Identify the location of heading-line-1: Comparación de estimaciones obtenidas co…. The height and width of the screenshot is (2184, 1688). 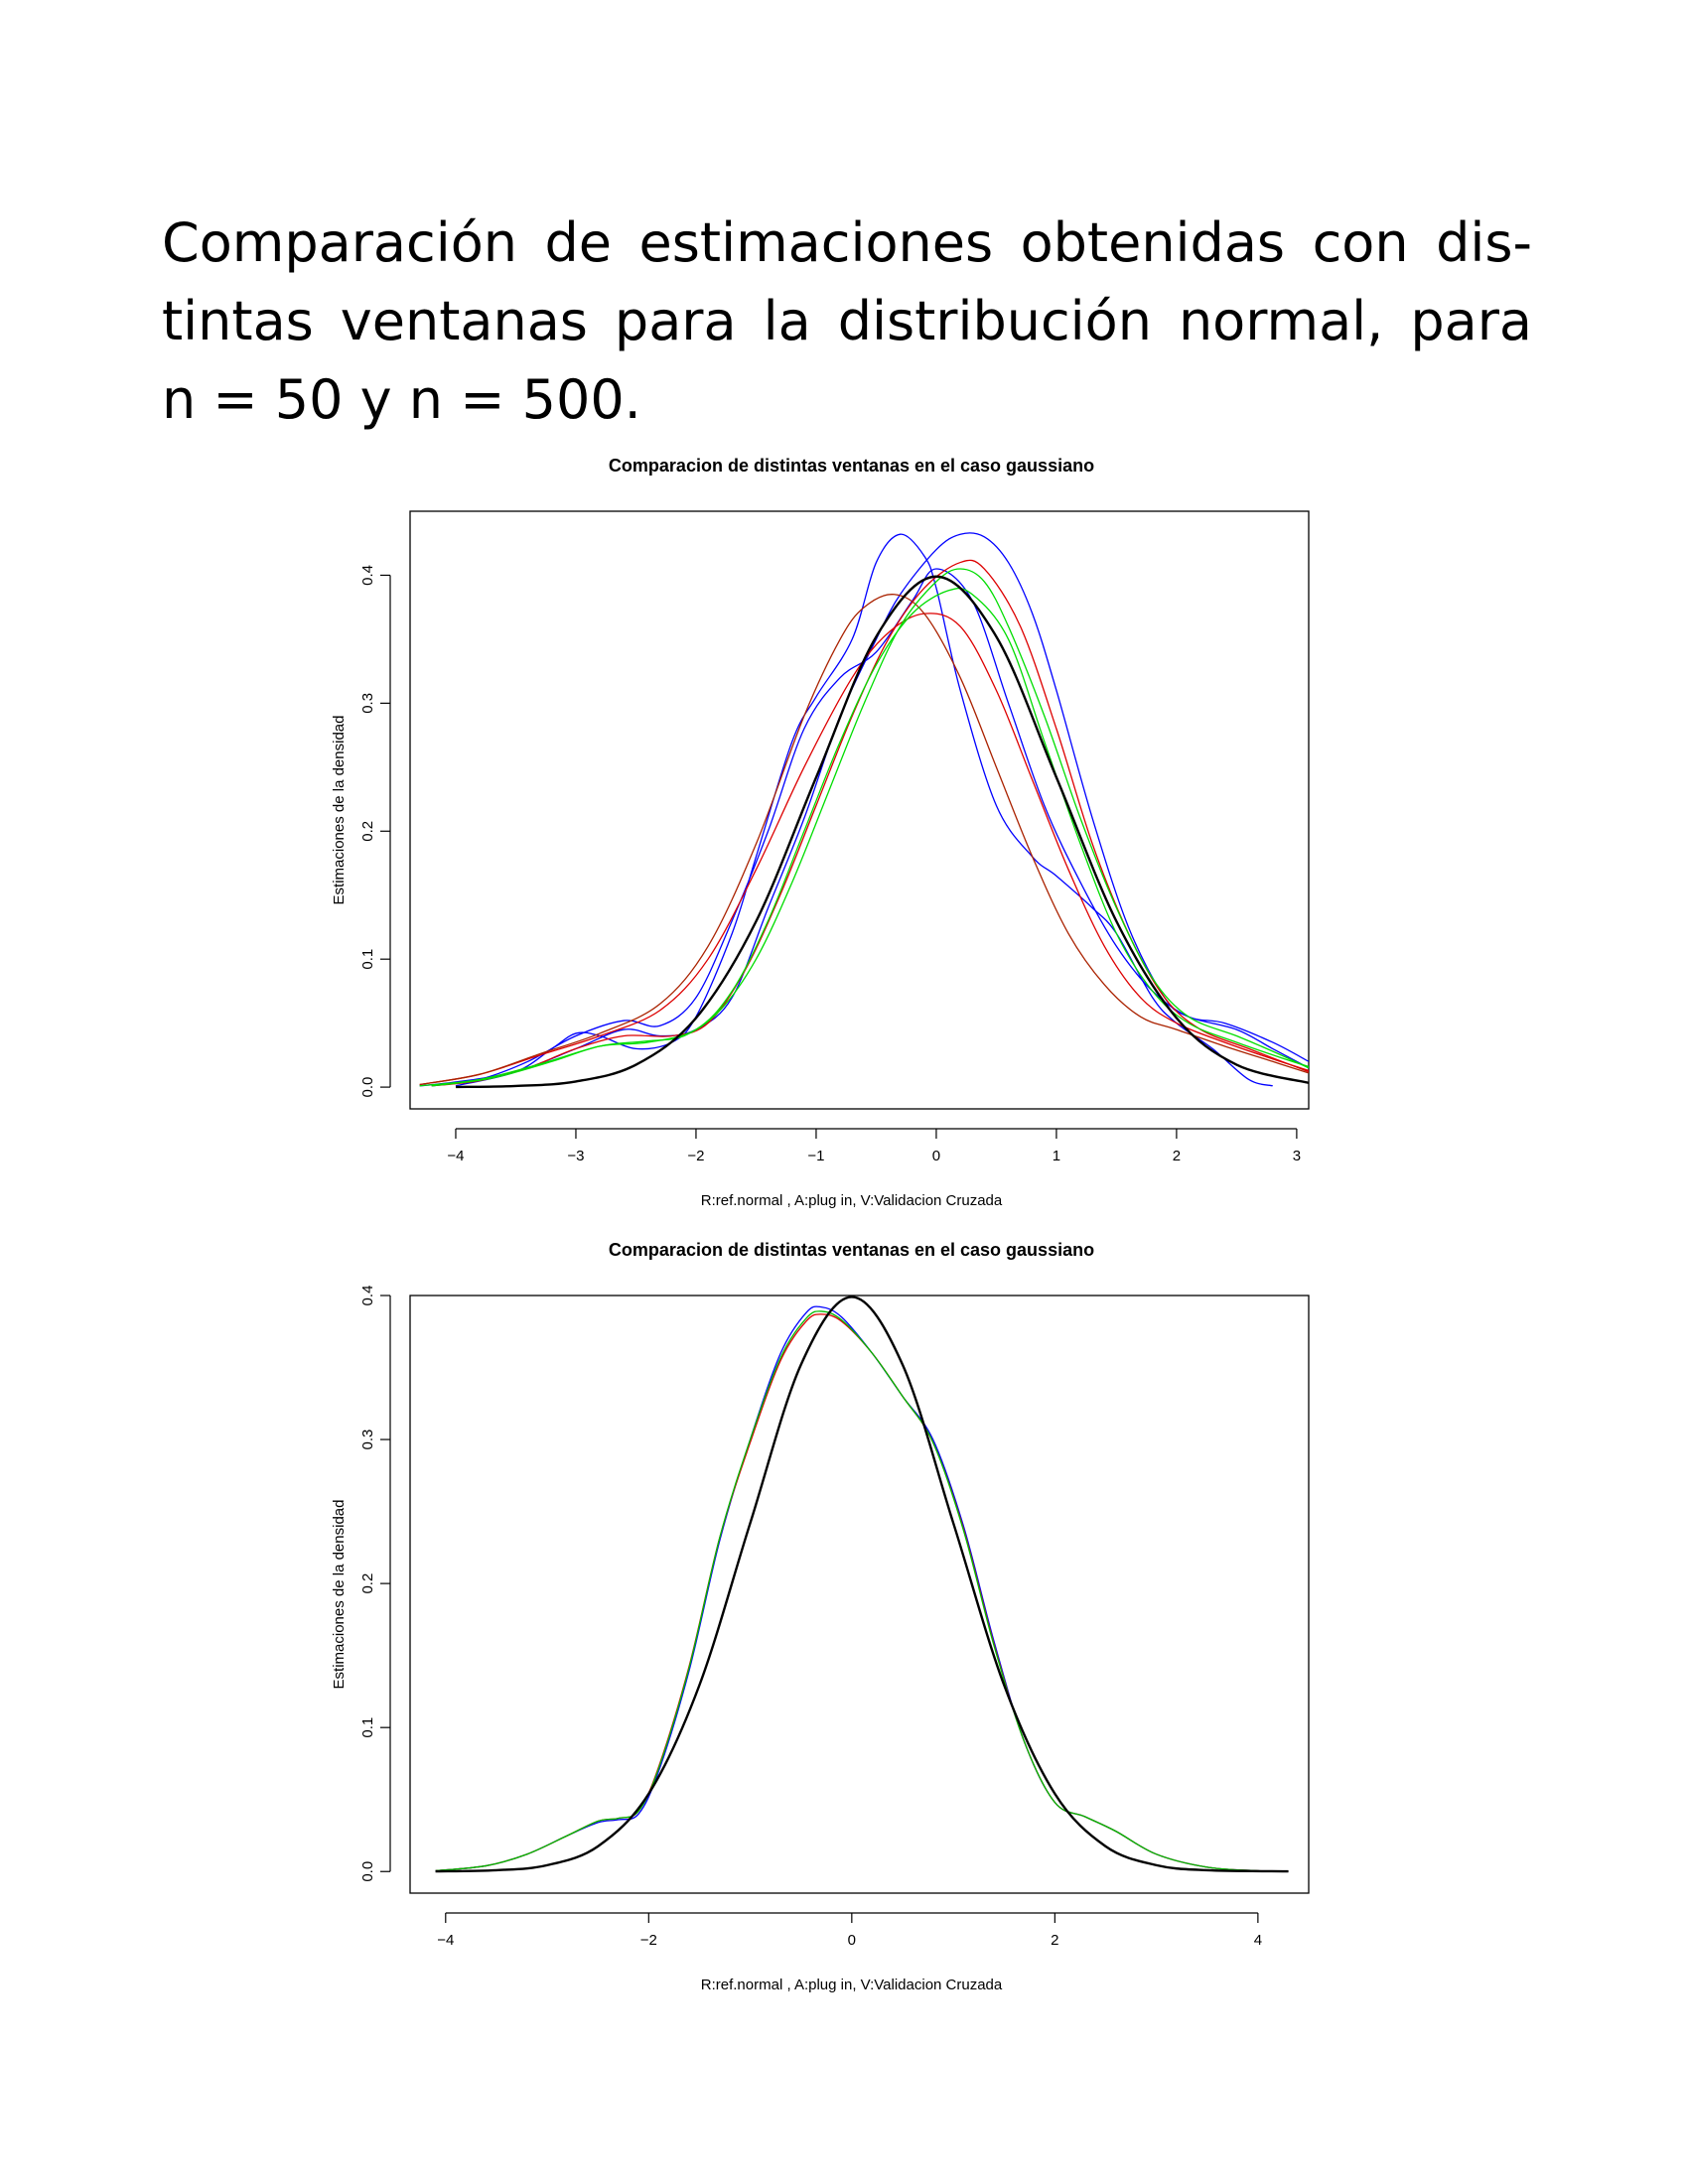
(847, 242).